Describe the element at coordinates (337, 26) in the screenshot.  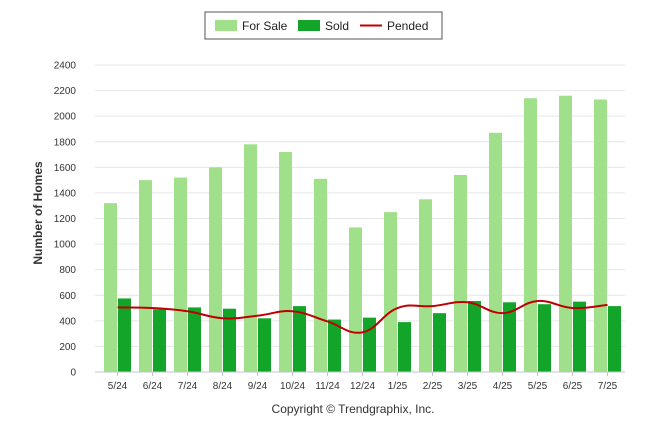
I see `legend-label-sold: Sold` at that location.